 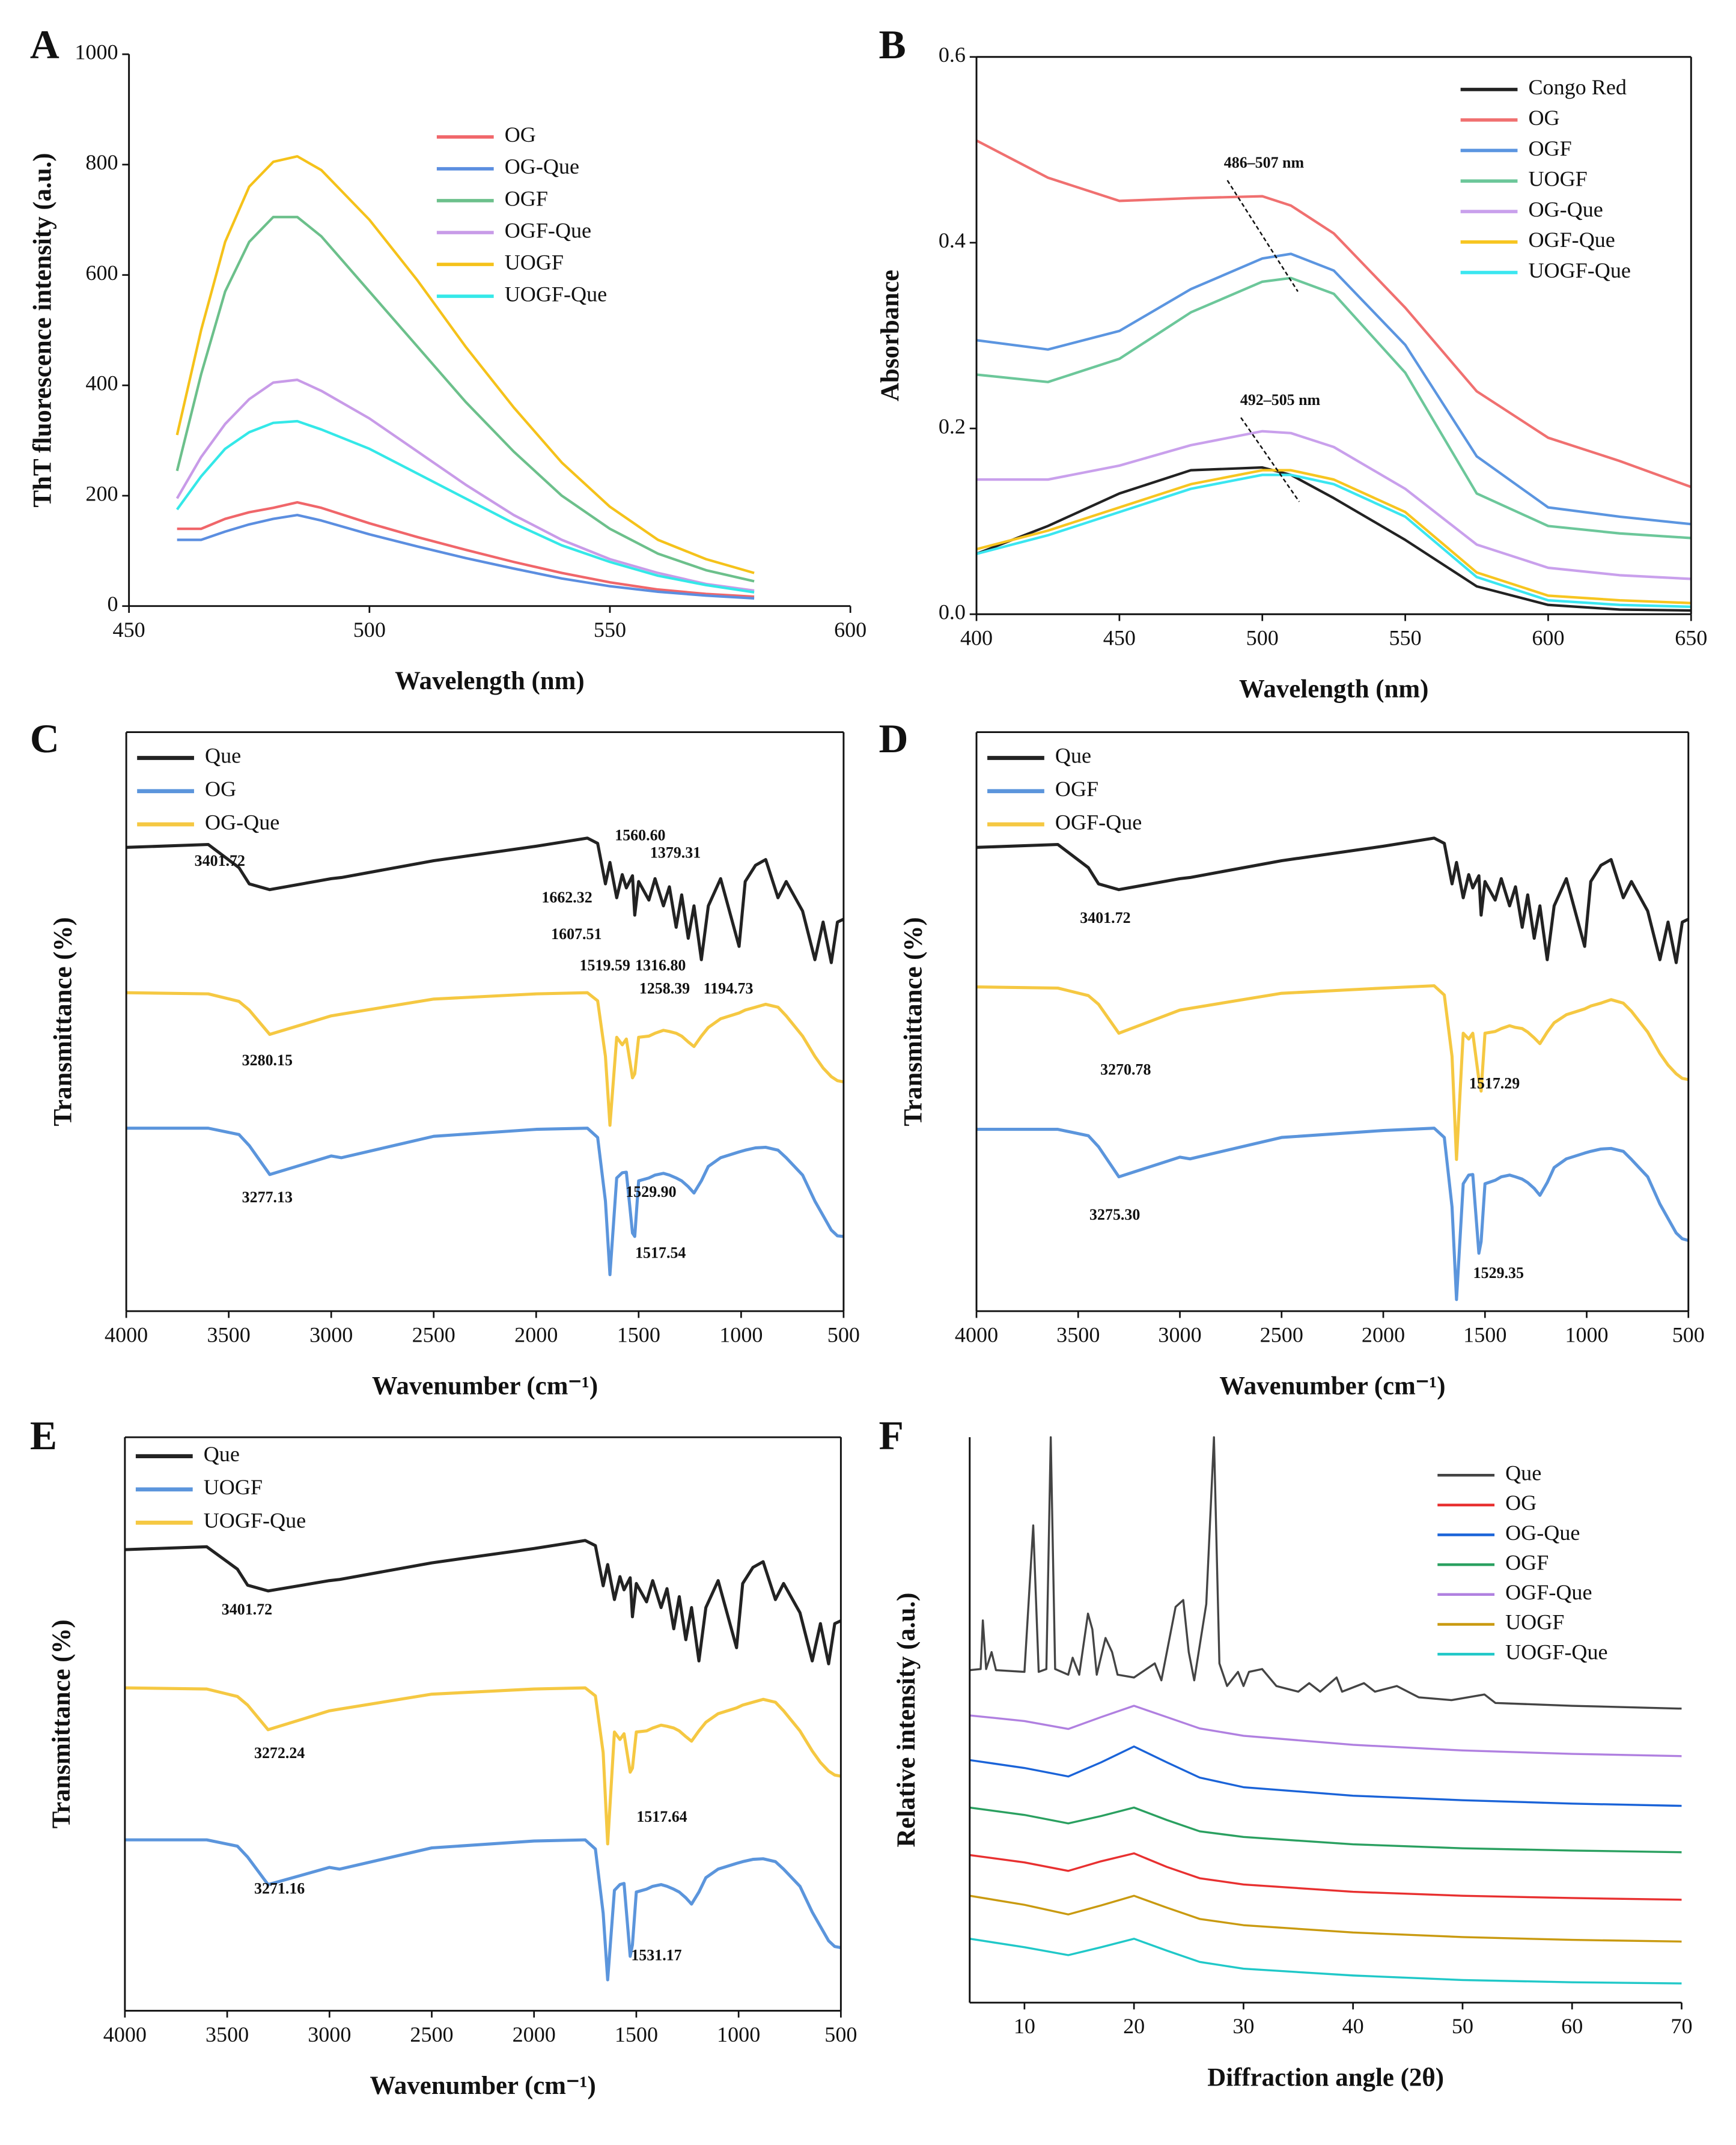 What do you see at coordinates (97, 52) in the screenshot?
I see `y-tick-label: 1000` at bounding box center [97, 52].